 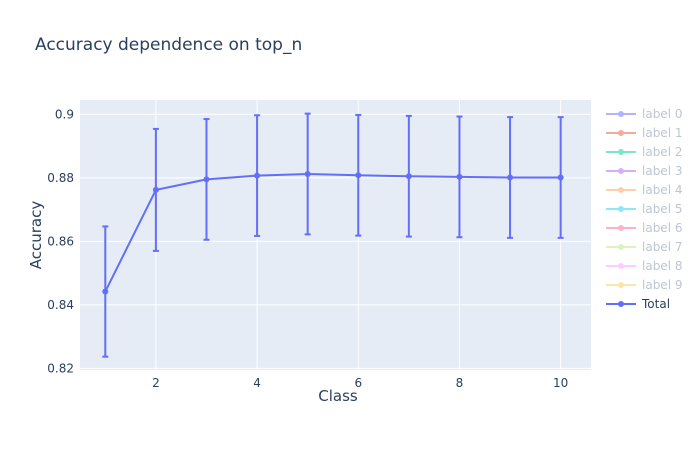 I want to click on y-axis-title: Accuracy, so click(x=36, y=235).